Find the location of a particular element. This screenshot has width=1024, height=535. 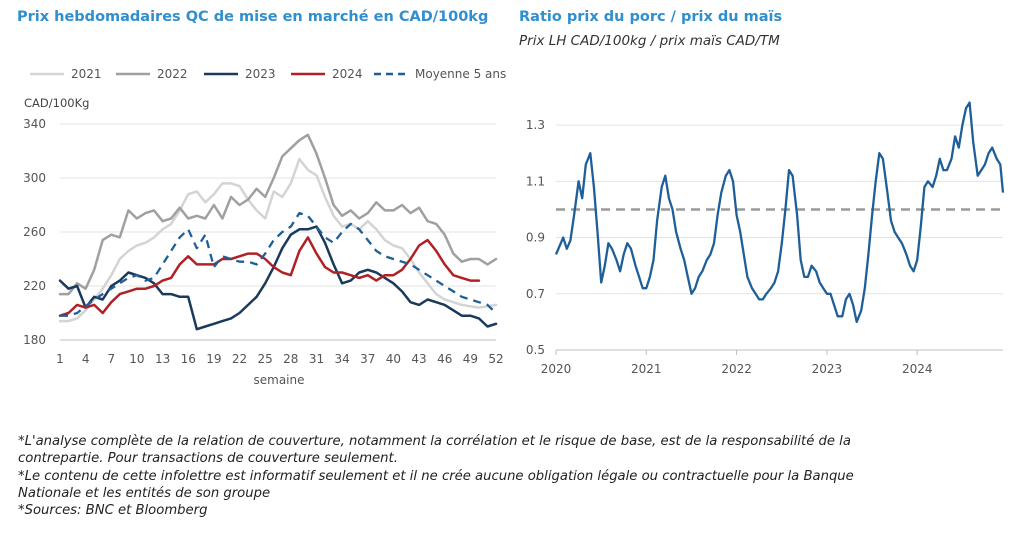

x-axis-label: semaine is located at coordinates (279, 380).